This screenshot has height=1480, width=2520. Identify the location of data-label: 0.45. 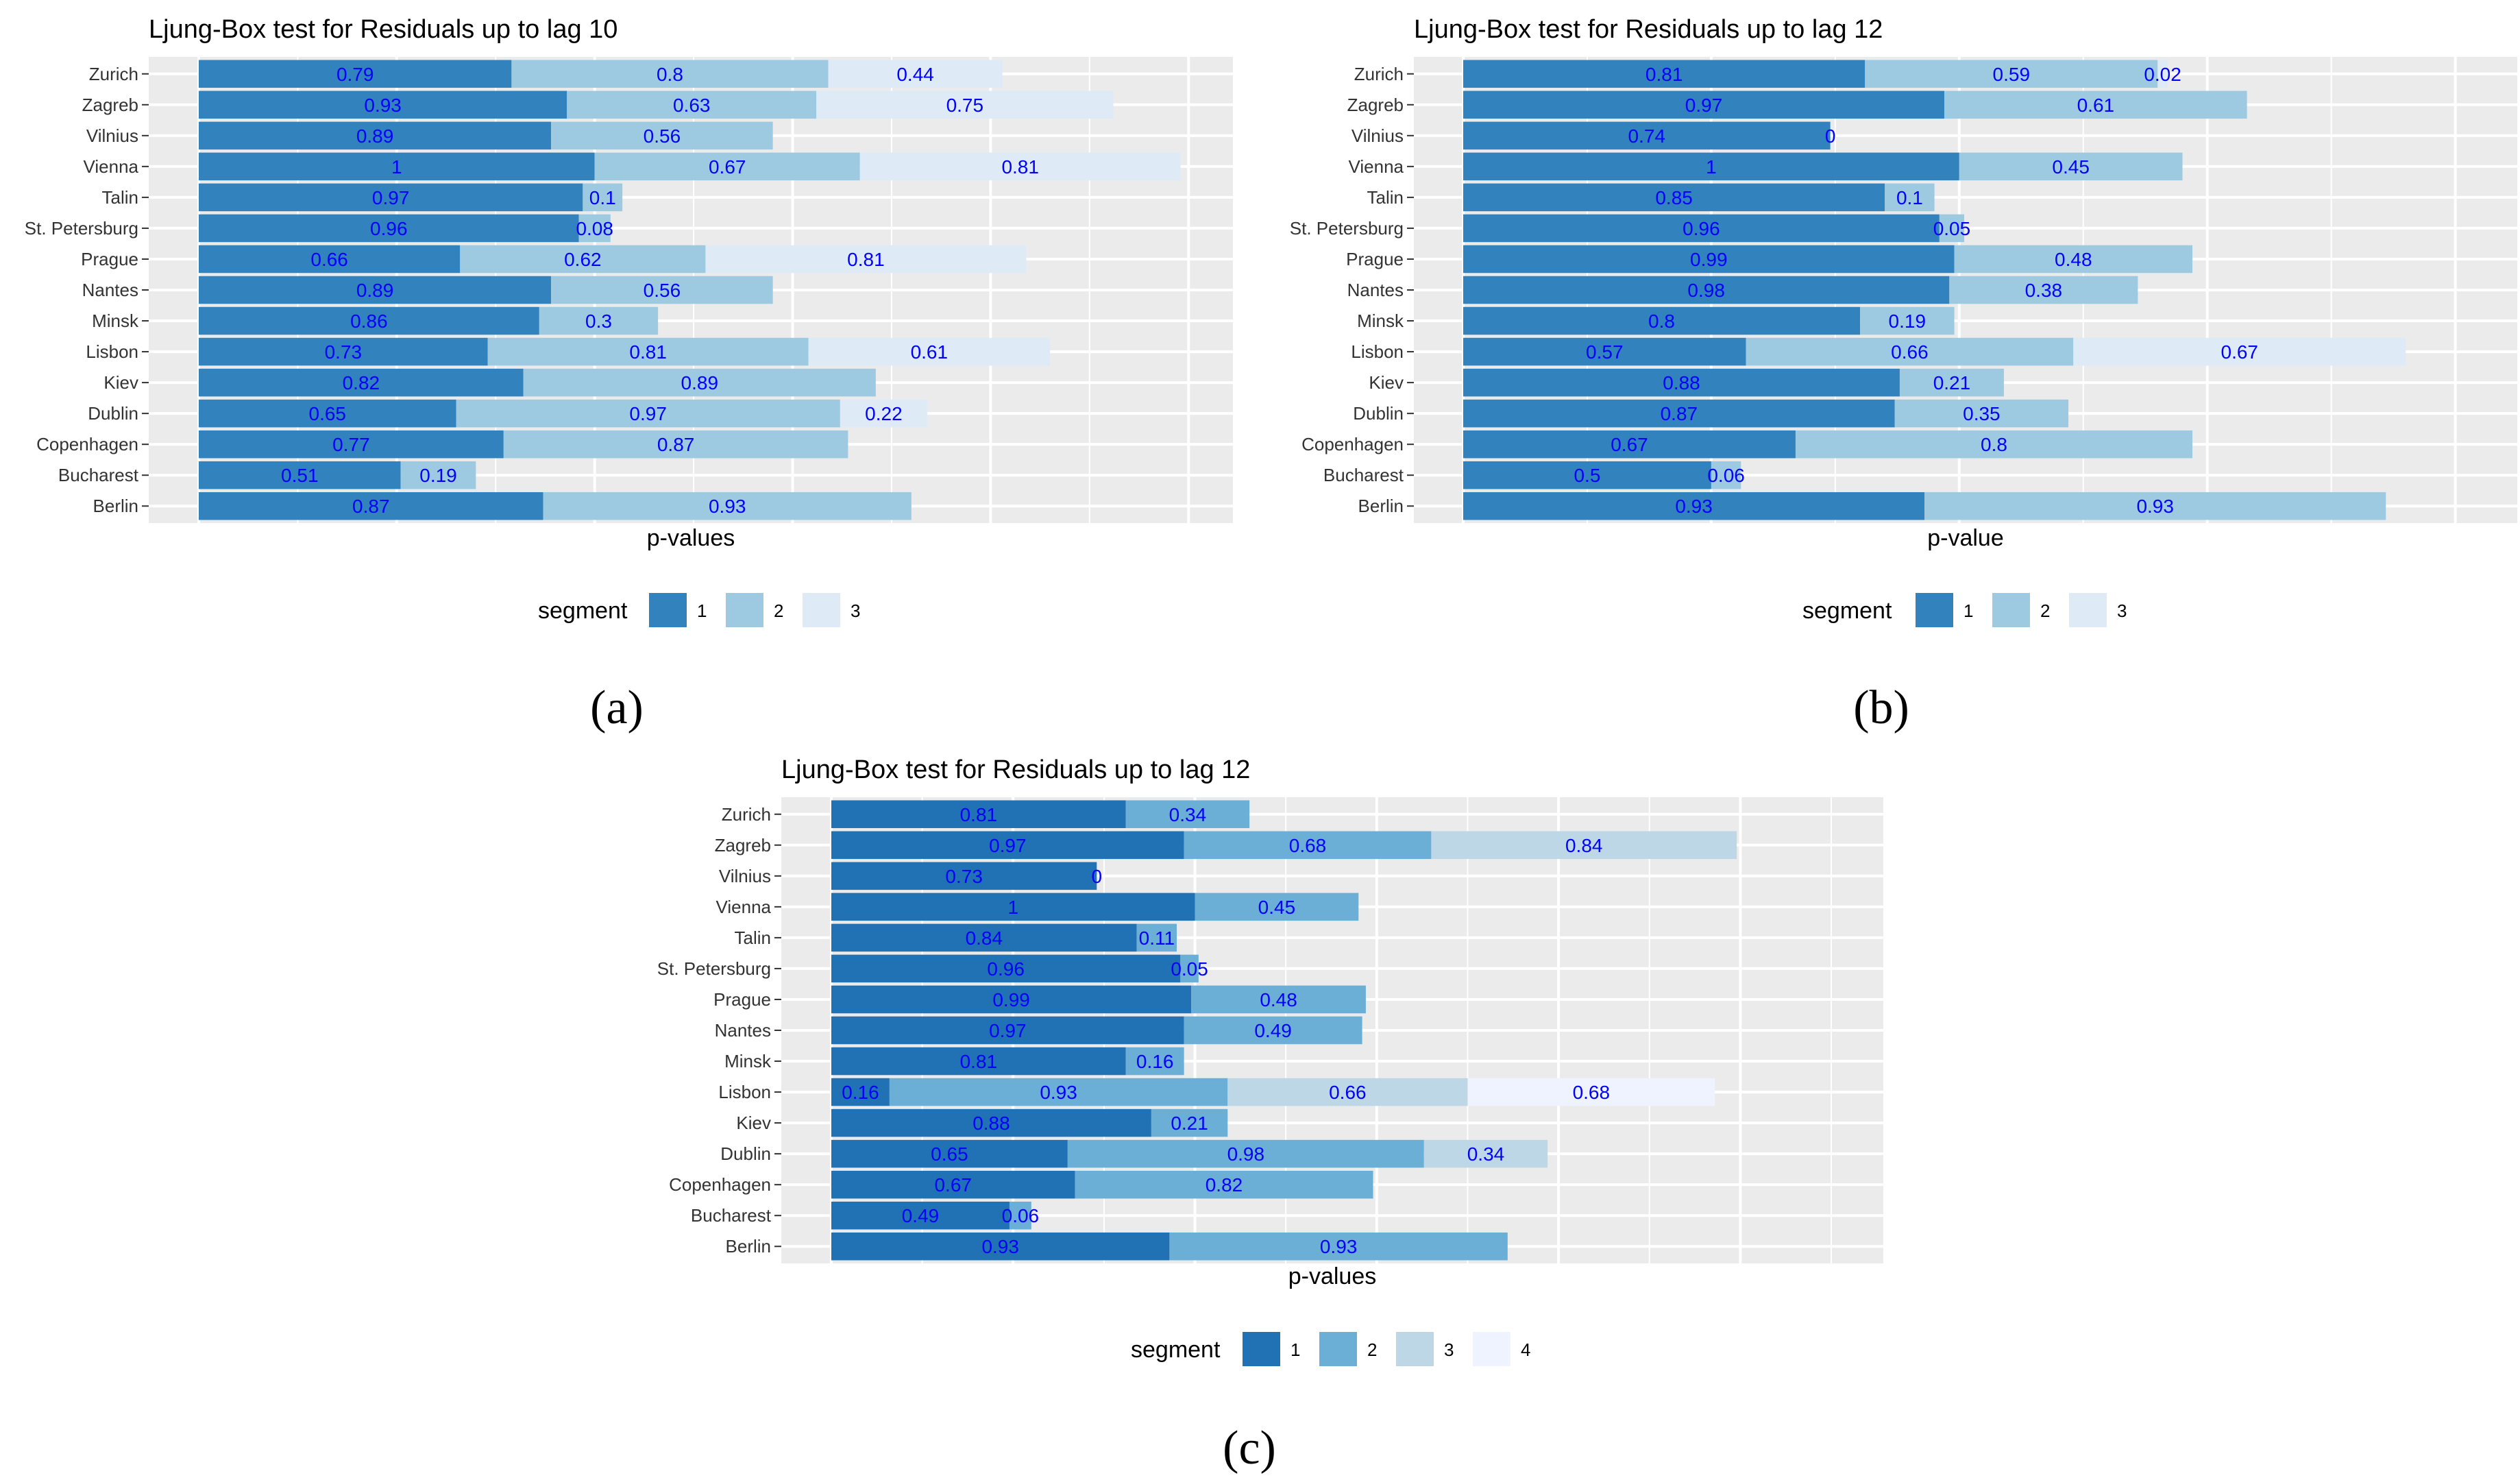
(2071, 167).